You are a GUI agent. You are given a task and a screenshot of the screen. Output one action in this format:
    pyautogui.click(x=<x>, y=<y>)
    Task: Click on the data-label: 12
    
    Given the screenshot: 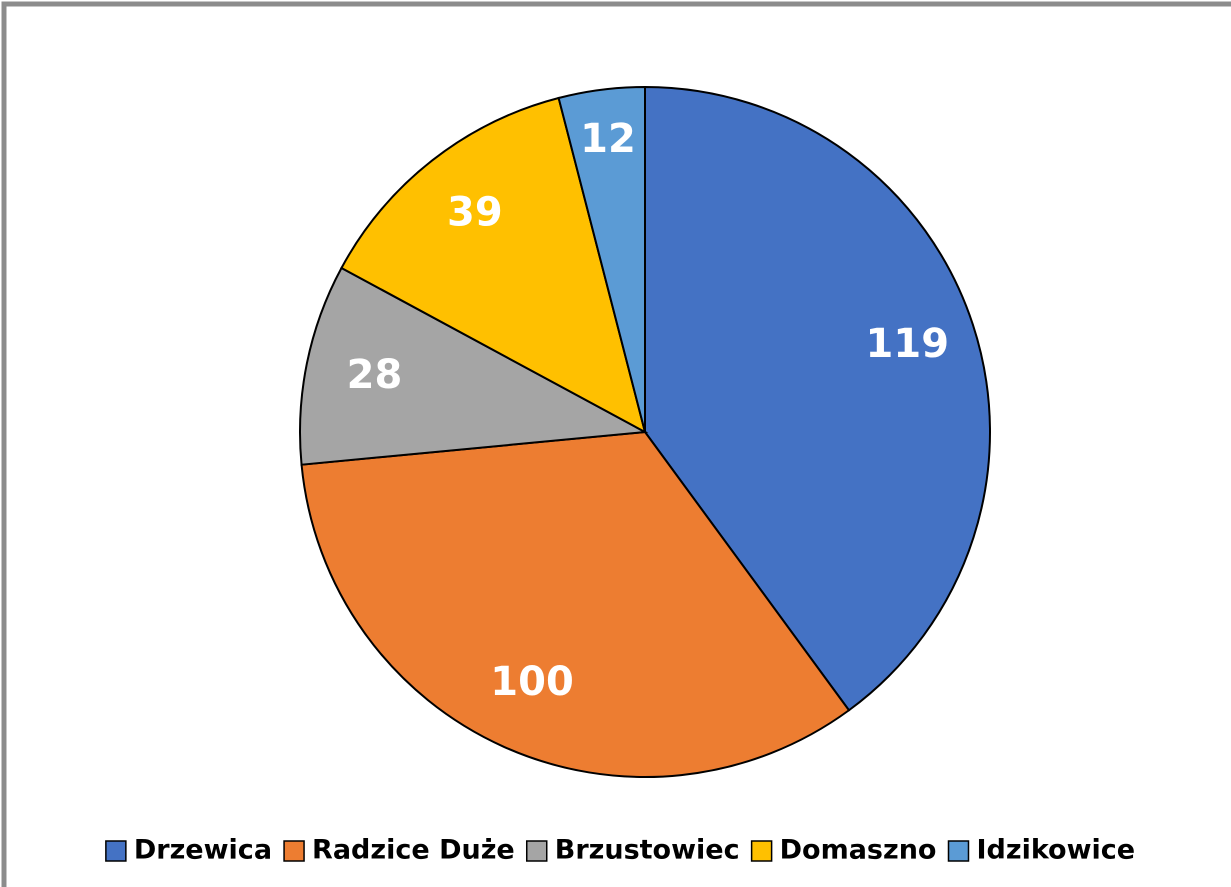 What is the action you would take?
    pyautogui.click(x=608, y=139)
    